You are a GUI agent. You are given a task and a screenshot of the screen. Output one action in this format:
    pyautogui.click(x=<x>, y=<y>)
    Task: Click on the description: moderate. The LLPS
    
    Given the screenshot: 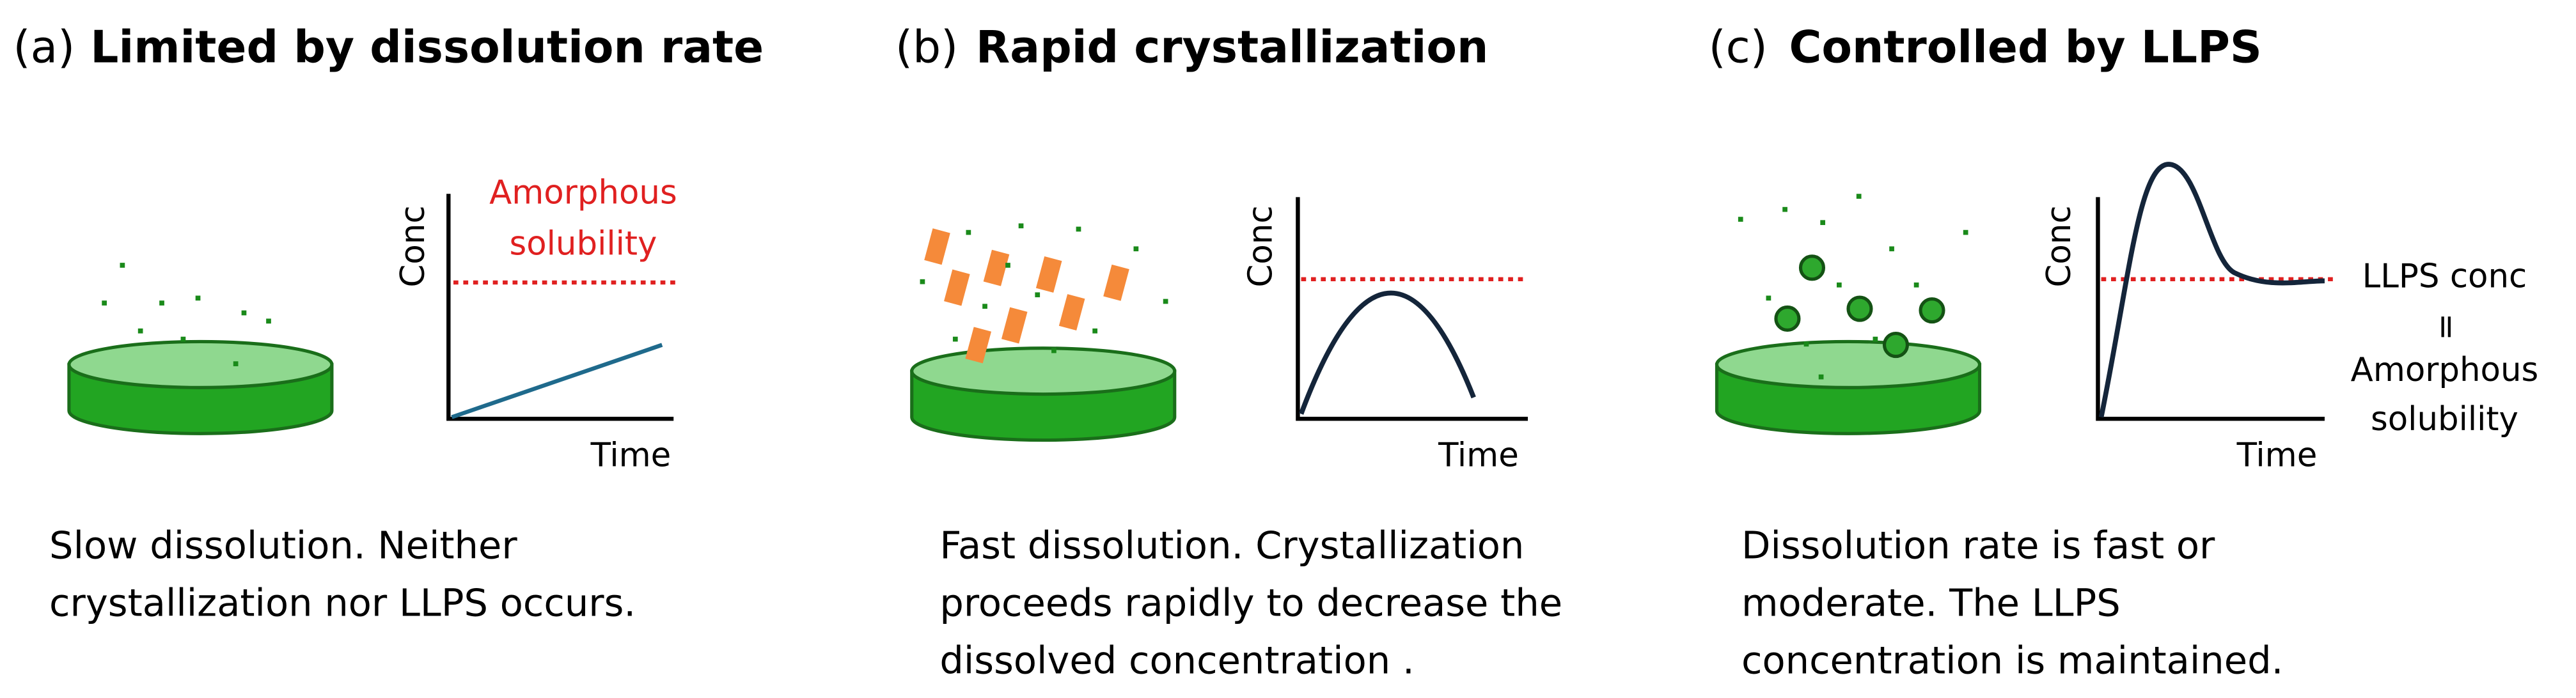 What is the action you would take?
    pyautogui.click(x=1931, y=602)
    